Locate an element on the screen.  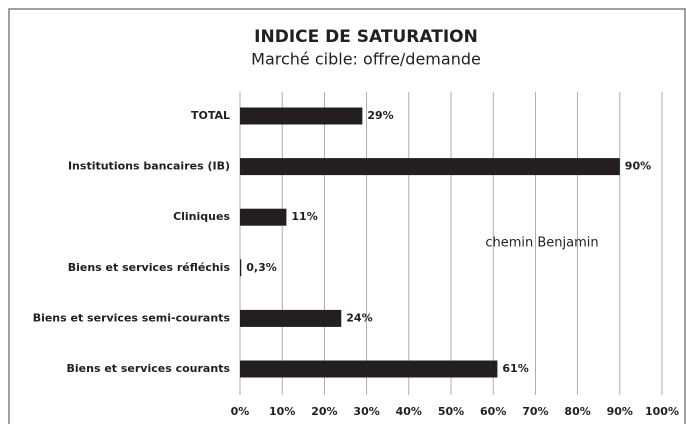
x-tick-label: 10% is located at coordinates (282, 411).